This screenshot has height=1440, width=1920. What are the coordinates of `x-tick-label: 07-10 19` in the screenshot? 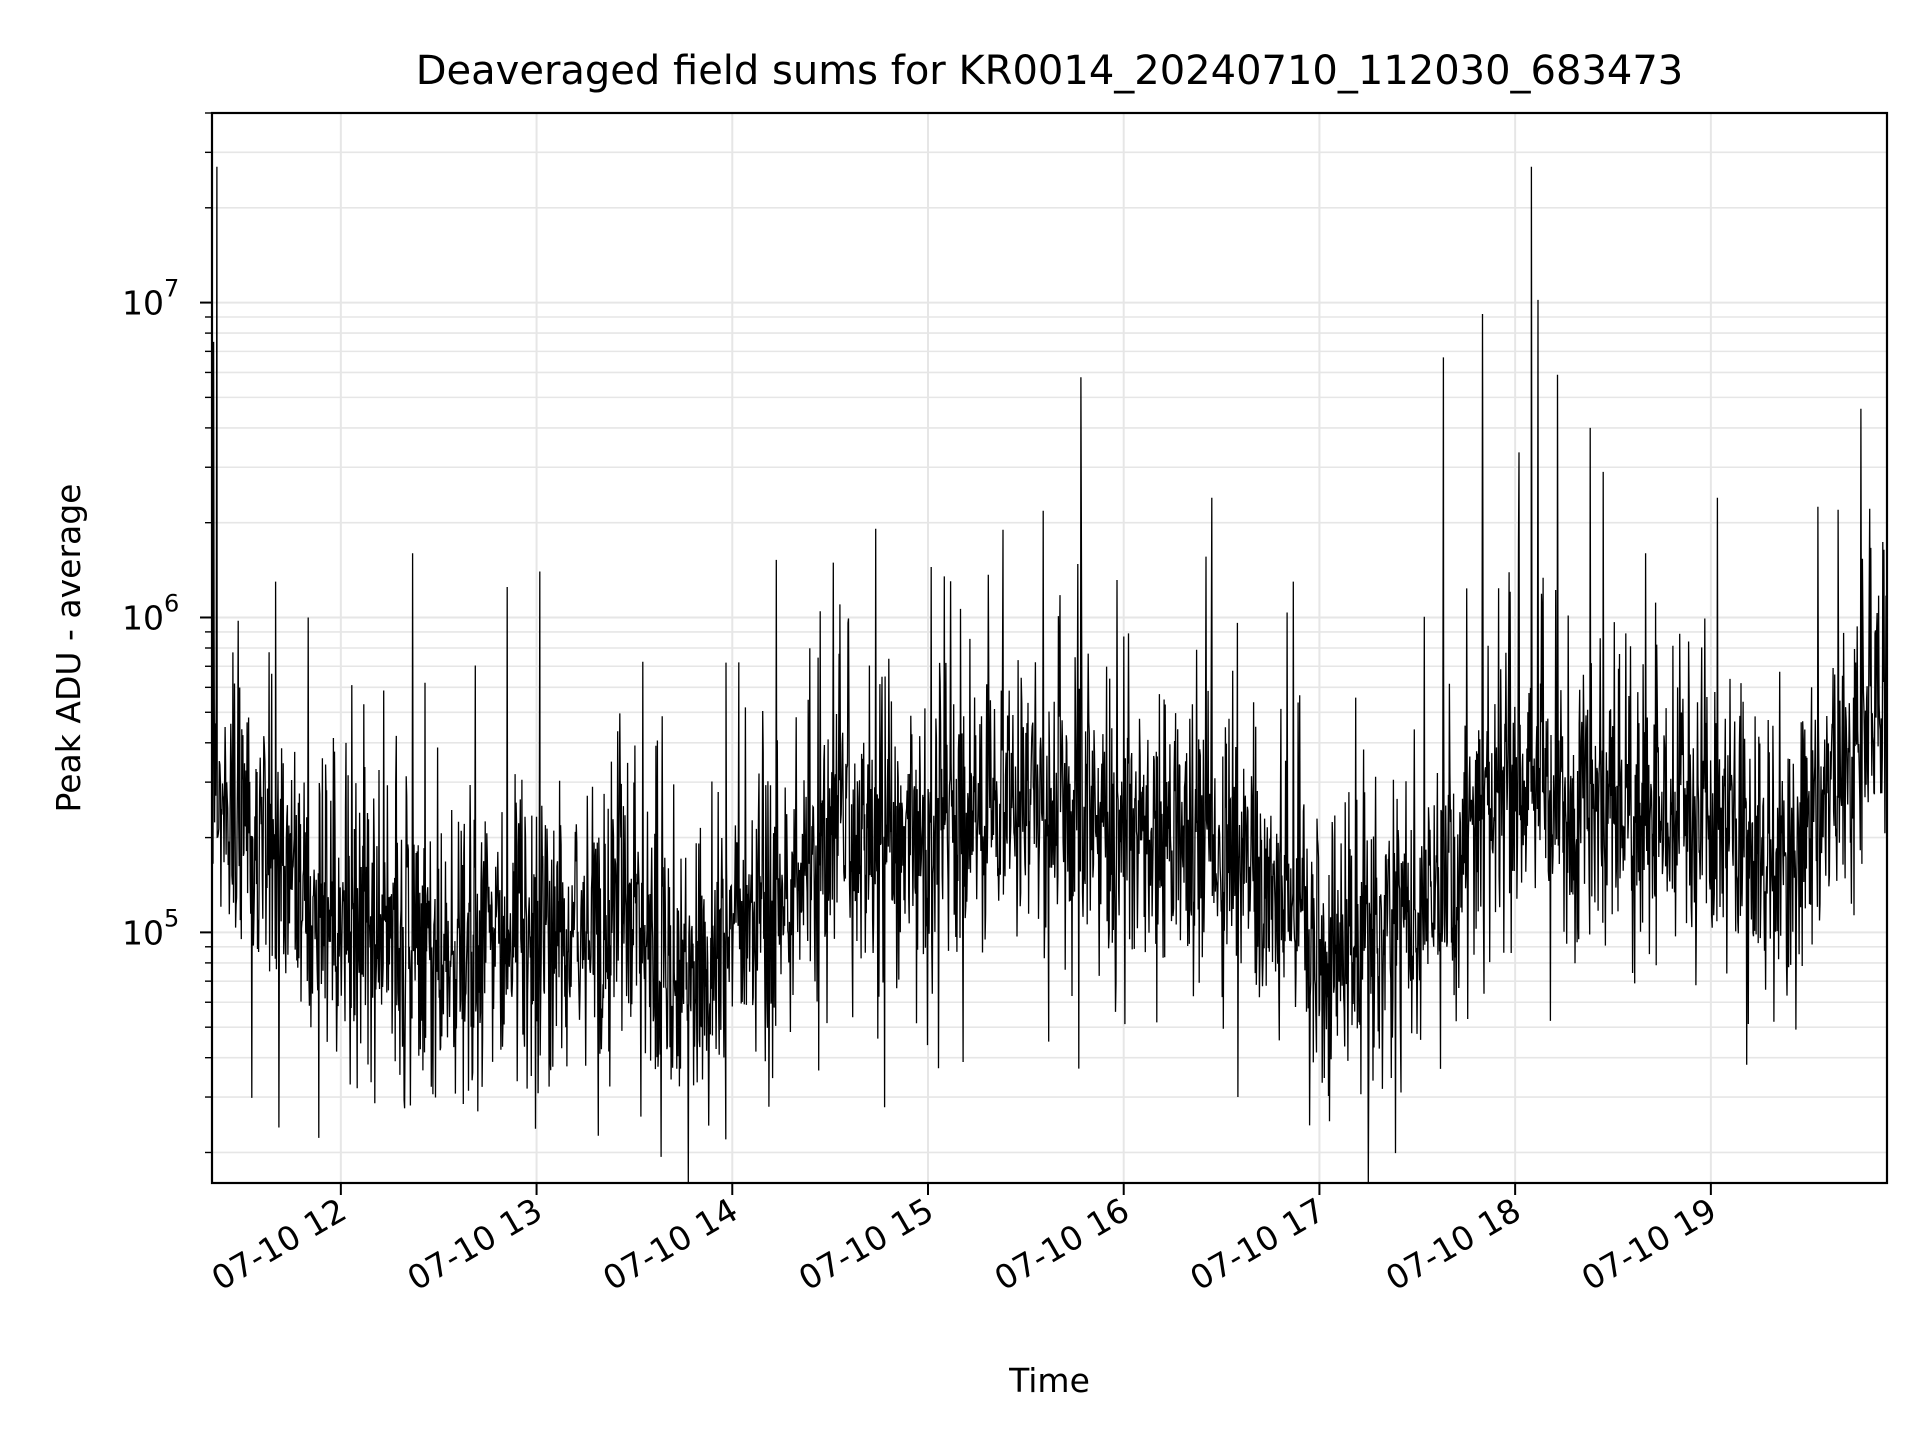 It's located at (1649, 1244).